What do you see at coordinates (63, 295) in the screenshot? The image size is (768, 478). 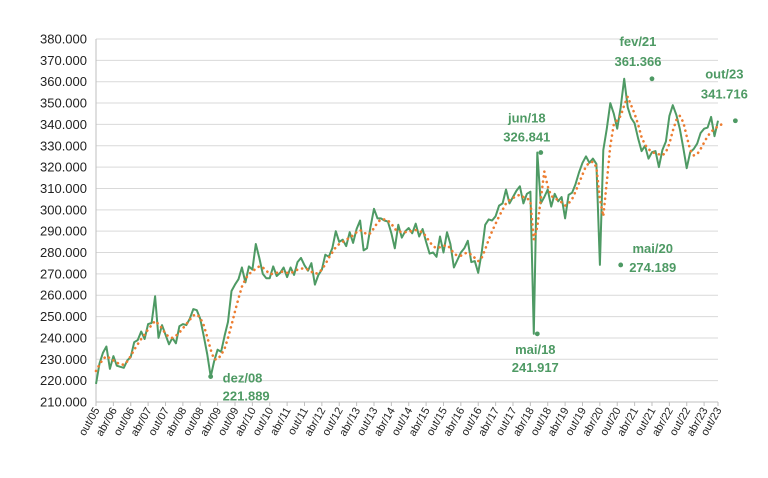 I see `y-tick-label: 260.000` at bounding box center [63, 295].